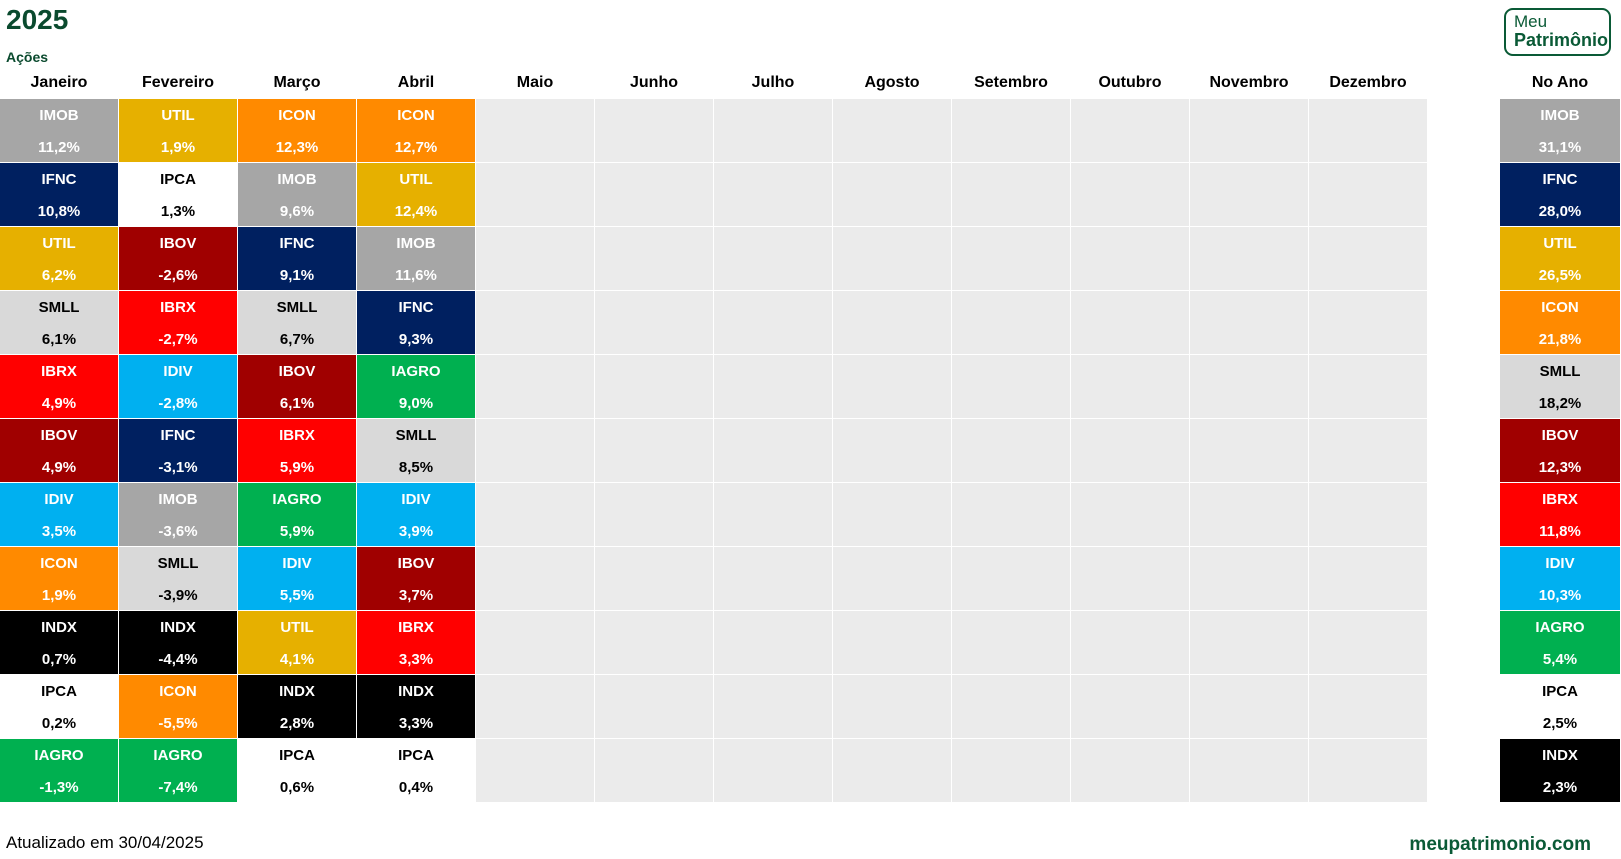  Describe the element at coordinates (297, 322) in the screenshot. I see `index-cell: SMLL 6,7%` at that location.